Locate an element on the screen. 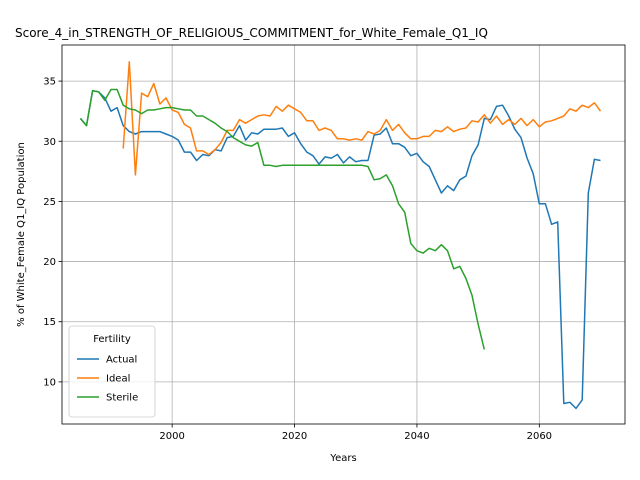 The height and width of the screenshot is (480, 640). legend-label-sterile: Sterile is located at coordinates (122, 398).